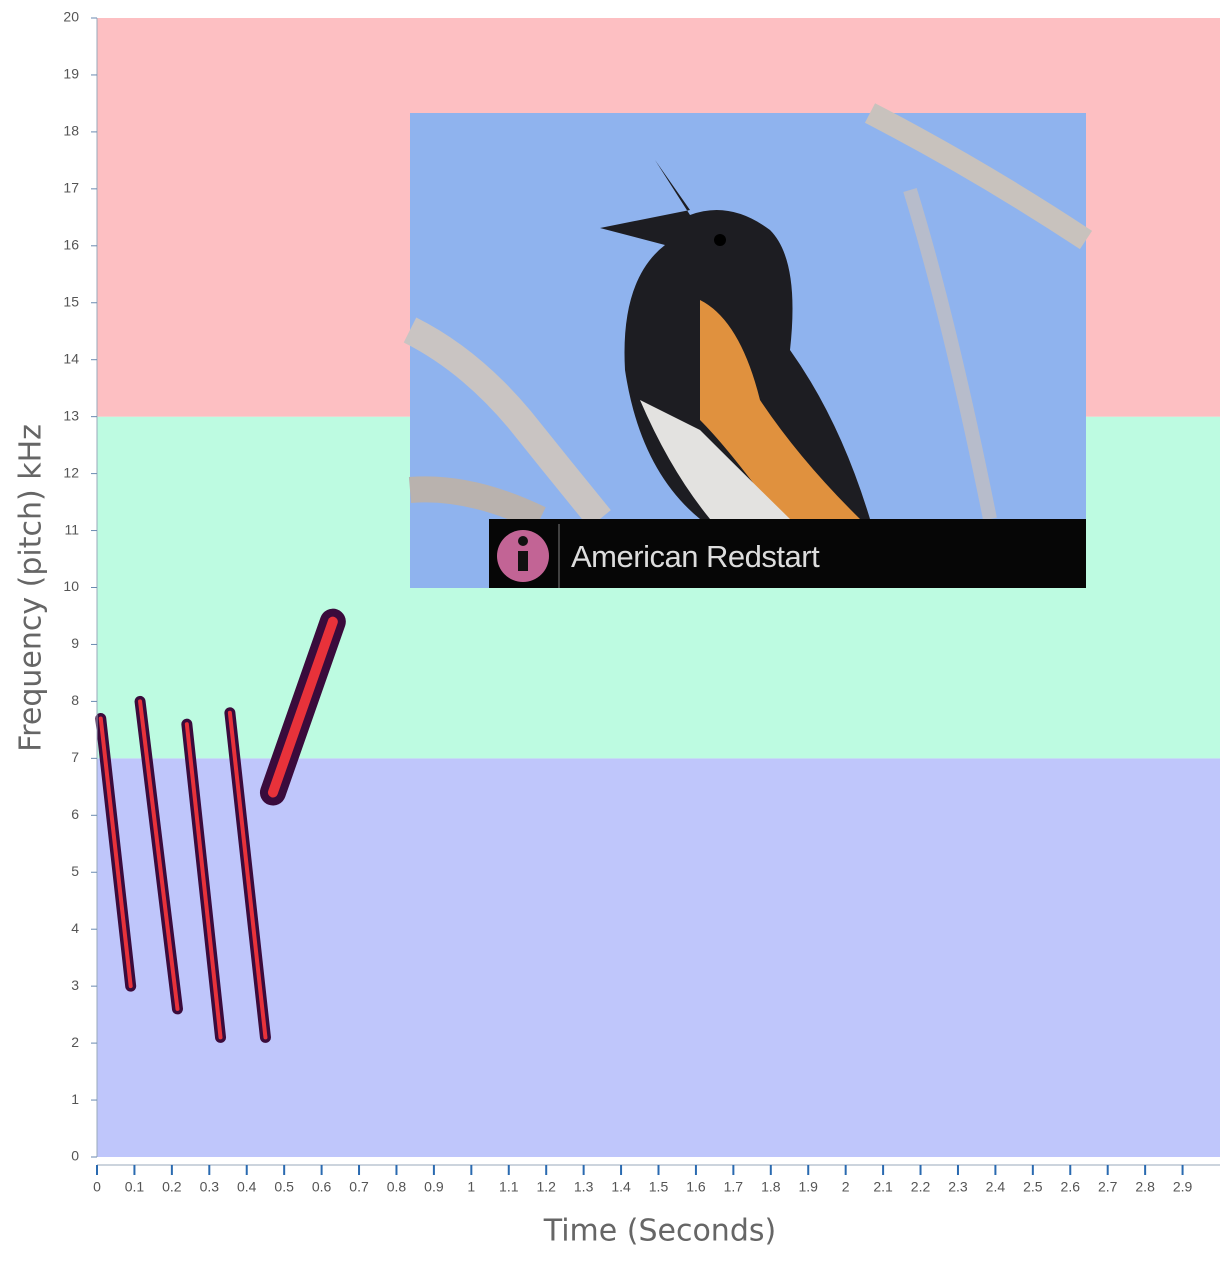  Describe the element at coordinates (397, 1187) in the screenshot. I see `x-tick-label: 0.8` at that location.